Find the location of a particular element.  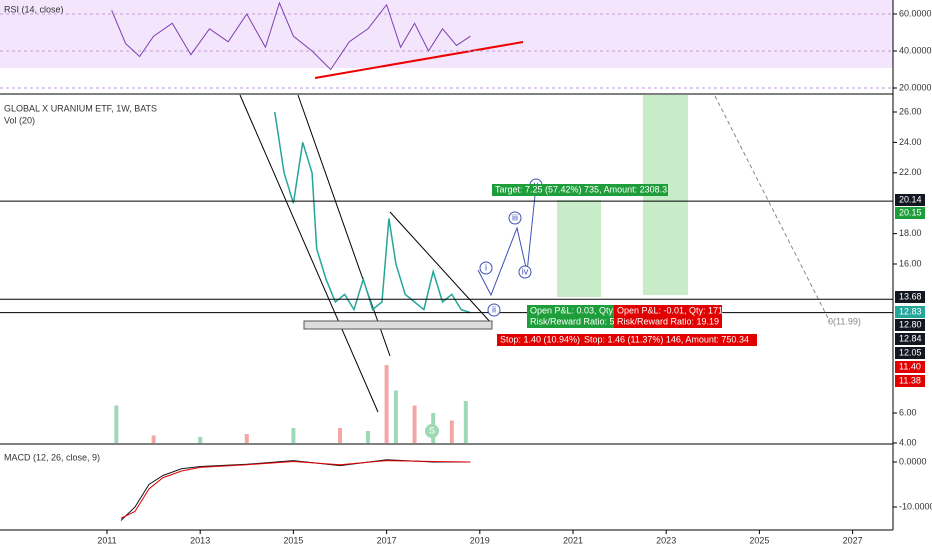

y-tick-label: 6.00 is located at coordinates (908, 412).